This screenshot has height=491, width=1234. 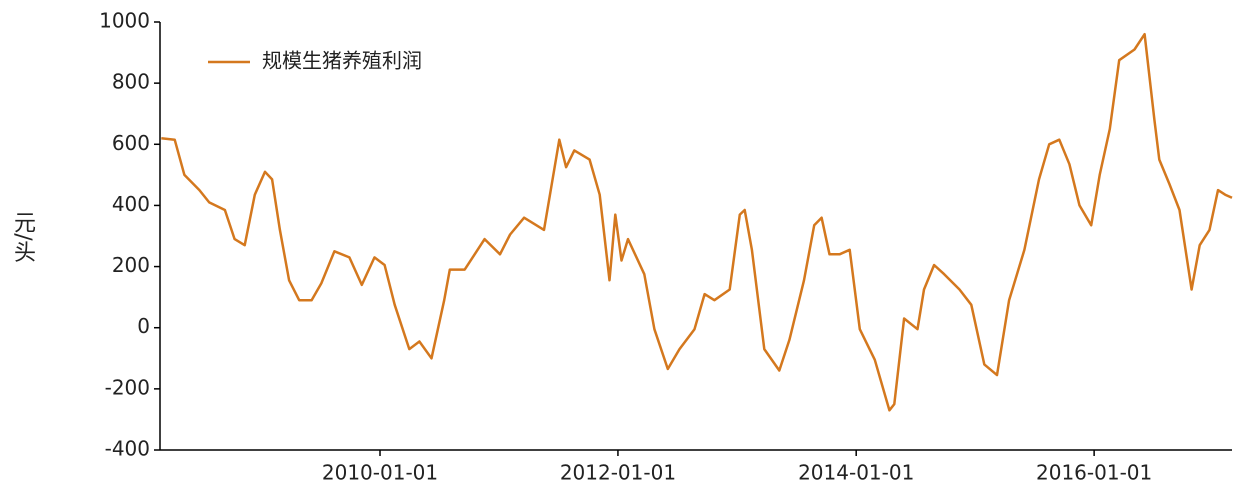 I want to click on x-tick-label: 2012-01-01, so click(x=618, y=473).